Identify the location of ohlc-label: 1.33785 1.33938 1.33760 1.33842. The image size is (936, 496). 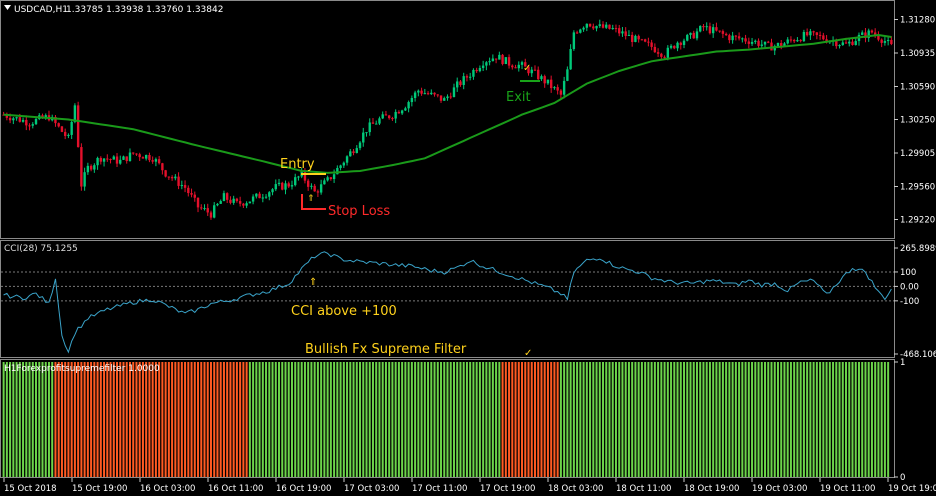
(144, 10).